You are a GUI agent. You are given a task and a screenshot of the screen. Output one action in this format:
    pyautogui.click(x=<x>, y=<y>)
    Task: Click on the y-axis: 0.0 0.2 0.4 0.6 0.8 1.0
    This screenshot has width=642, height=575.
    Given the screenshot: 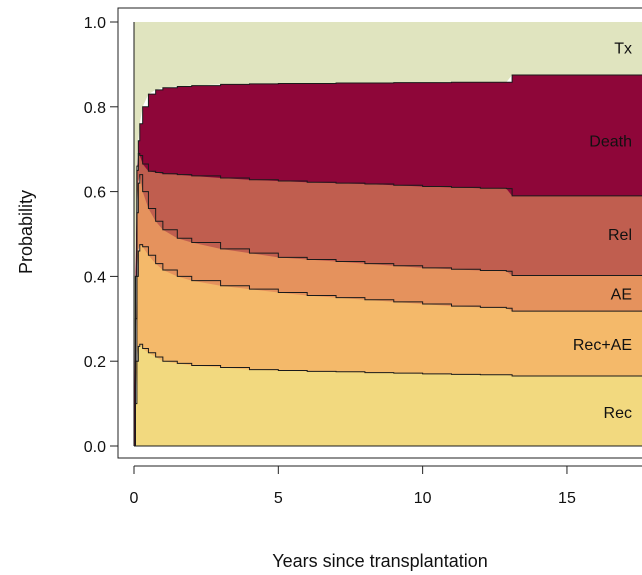 What is the action you would take?
    pyautogui.click(x=101, y=235)
    